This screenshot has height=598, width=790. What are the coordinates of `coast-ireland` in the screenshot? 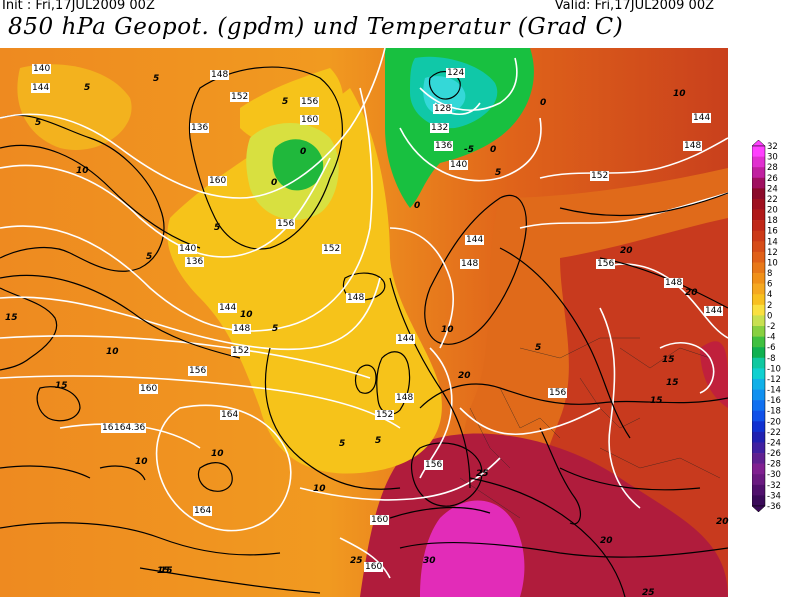 It's located at (365, 379).